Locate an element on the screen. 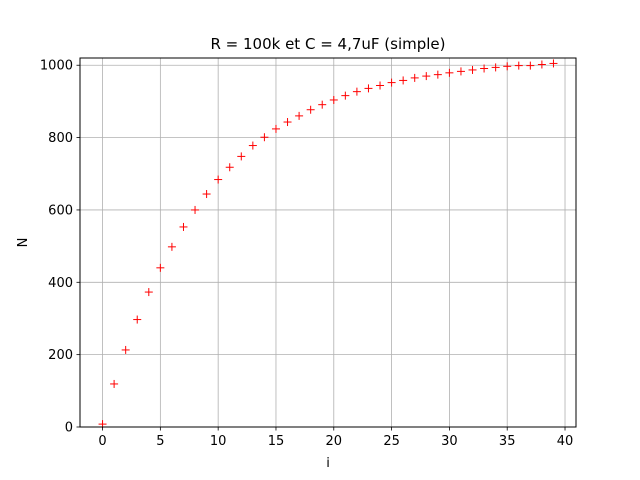  x-tick-label: 35 is located at coordinates (507, 441).